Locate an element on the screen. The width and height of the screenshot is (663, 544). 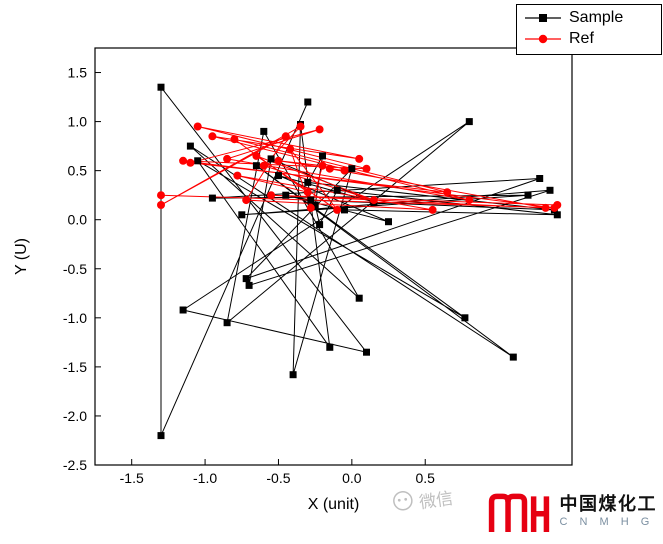
legend: Sample Ref is located at coordinates (589, 29).